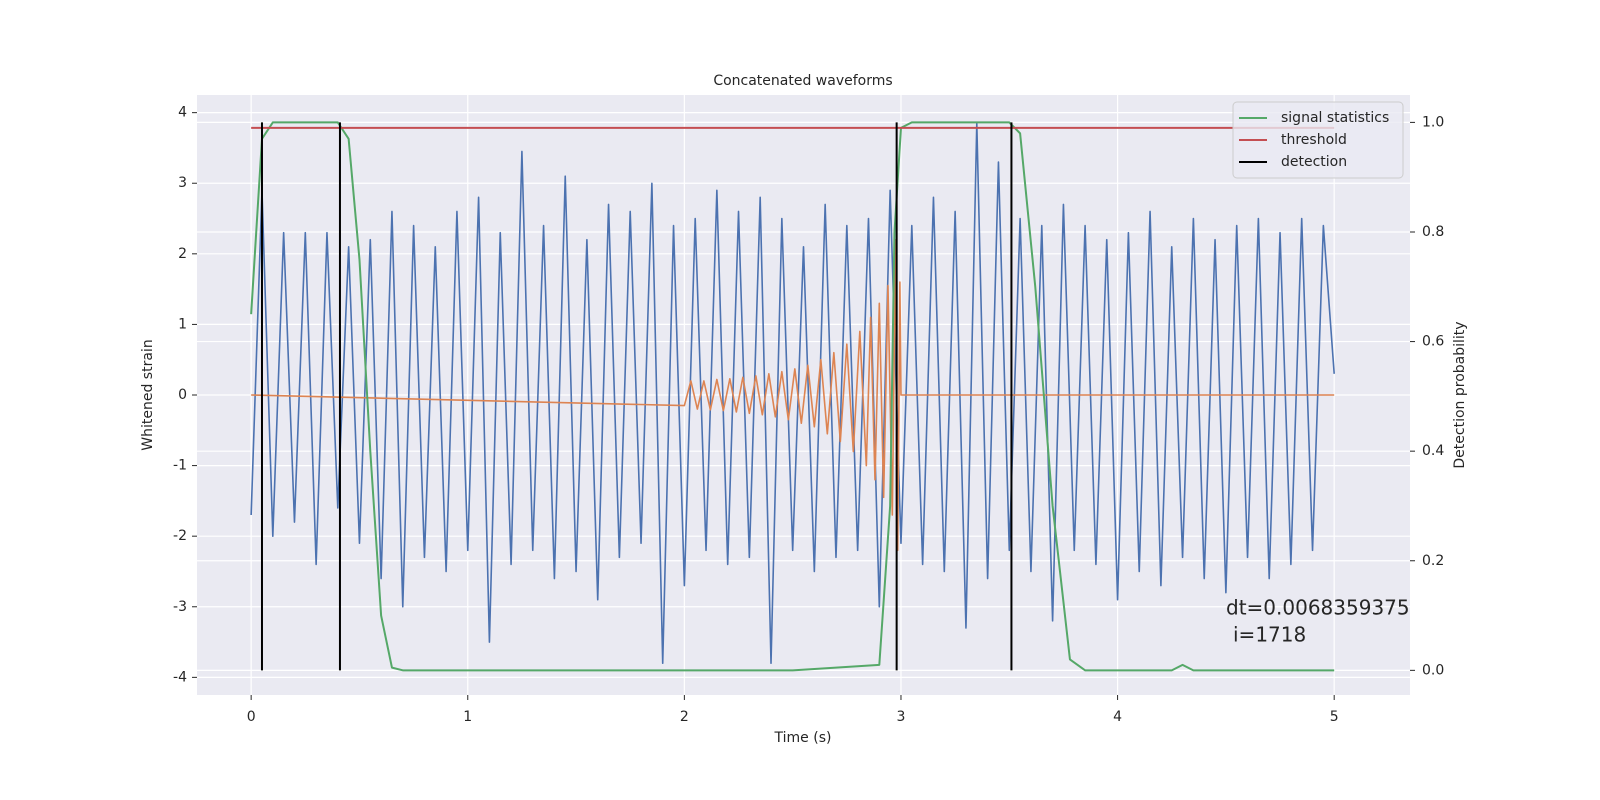  I want to click on y-tick-label: -3, so click(180, 607).